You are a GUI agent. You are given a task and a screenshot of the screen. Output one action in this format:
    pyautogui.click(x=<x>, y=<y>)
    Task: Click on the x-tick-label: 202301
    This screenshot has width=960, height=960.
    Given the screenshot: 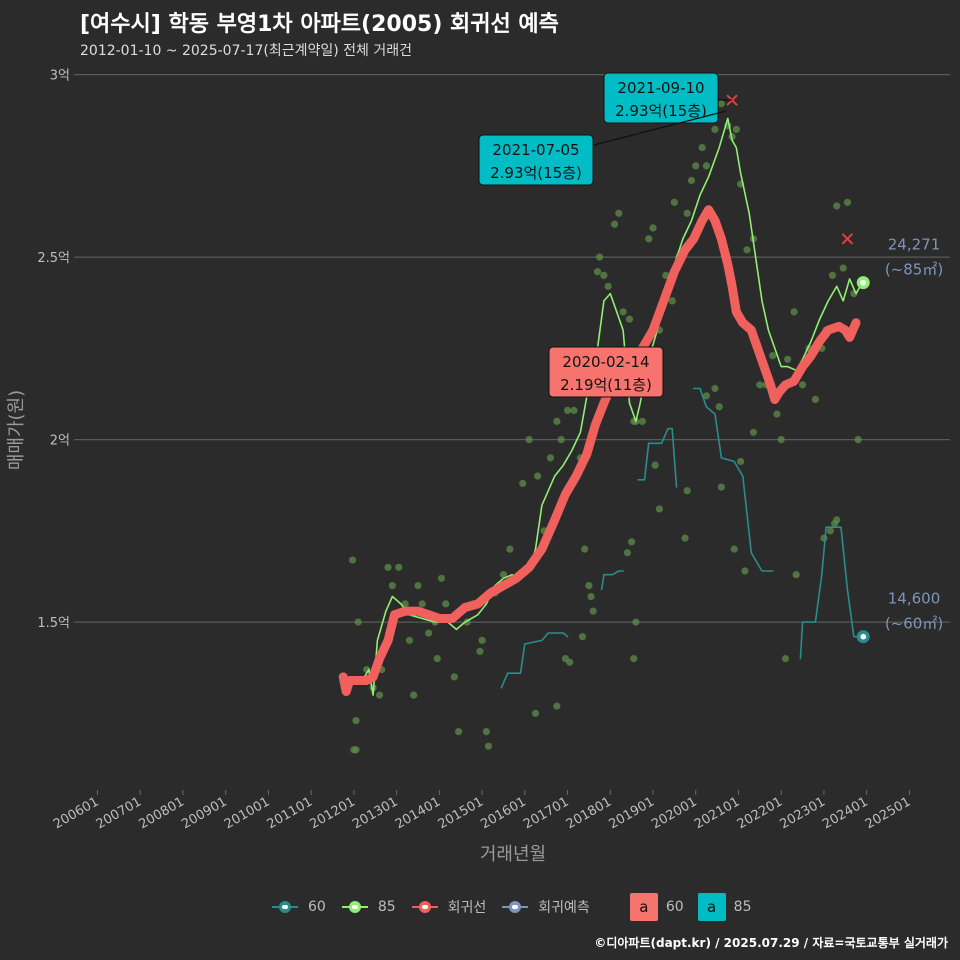 What is the action you would take?
    pyautogui.click(x=802, y=813)
    